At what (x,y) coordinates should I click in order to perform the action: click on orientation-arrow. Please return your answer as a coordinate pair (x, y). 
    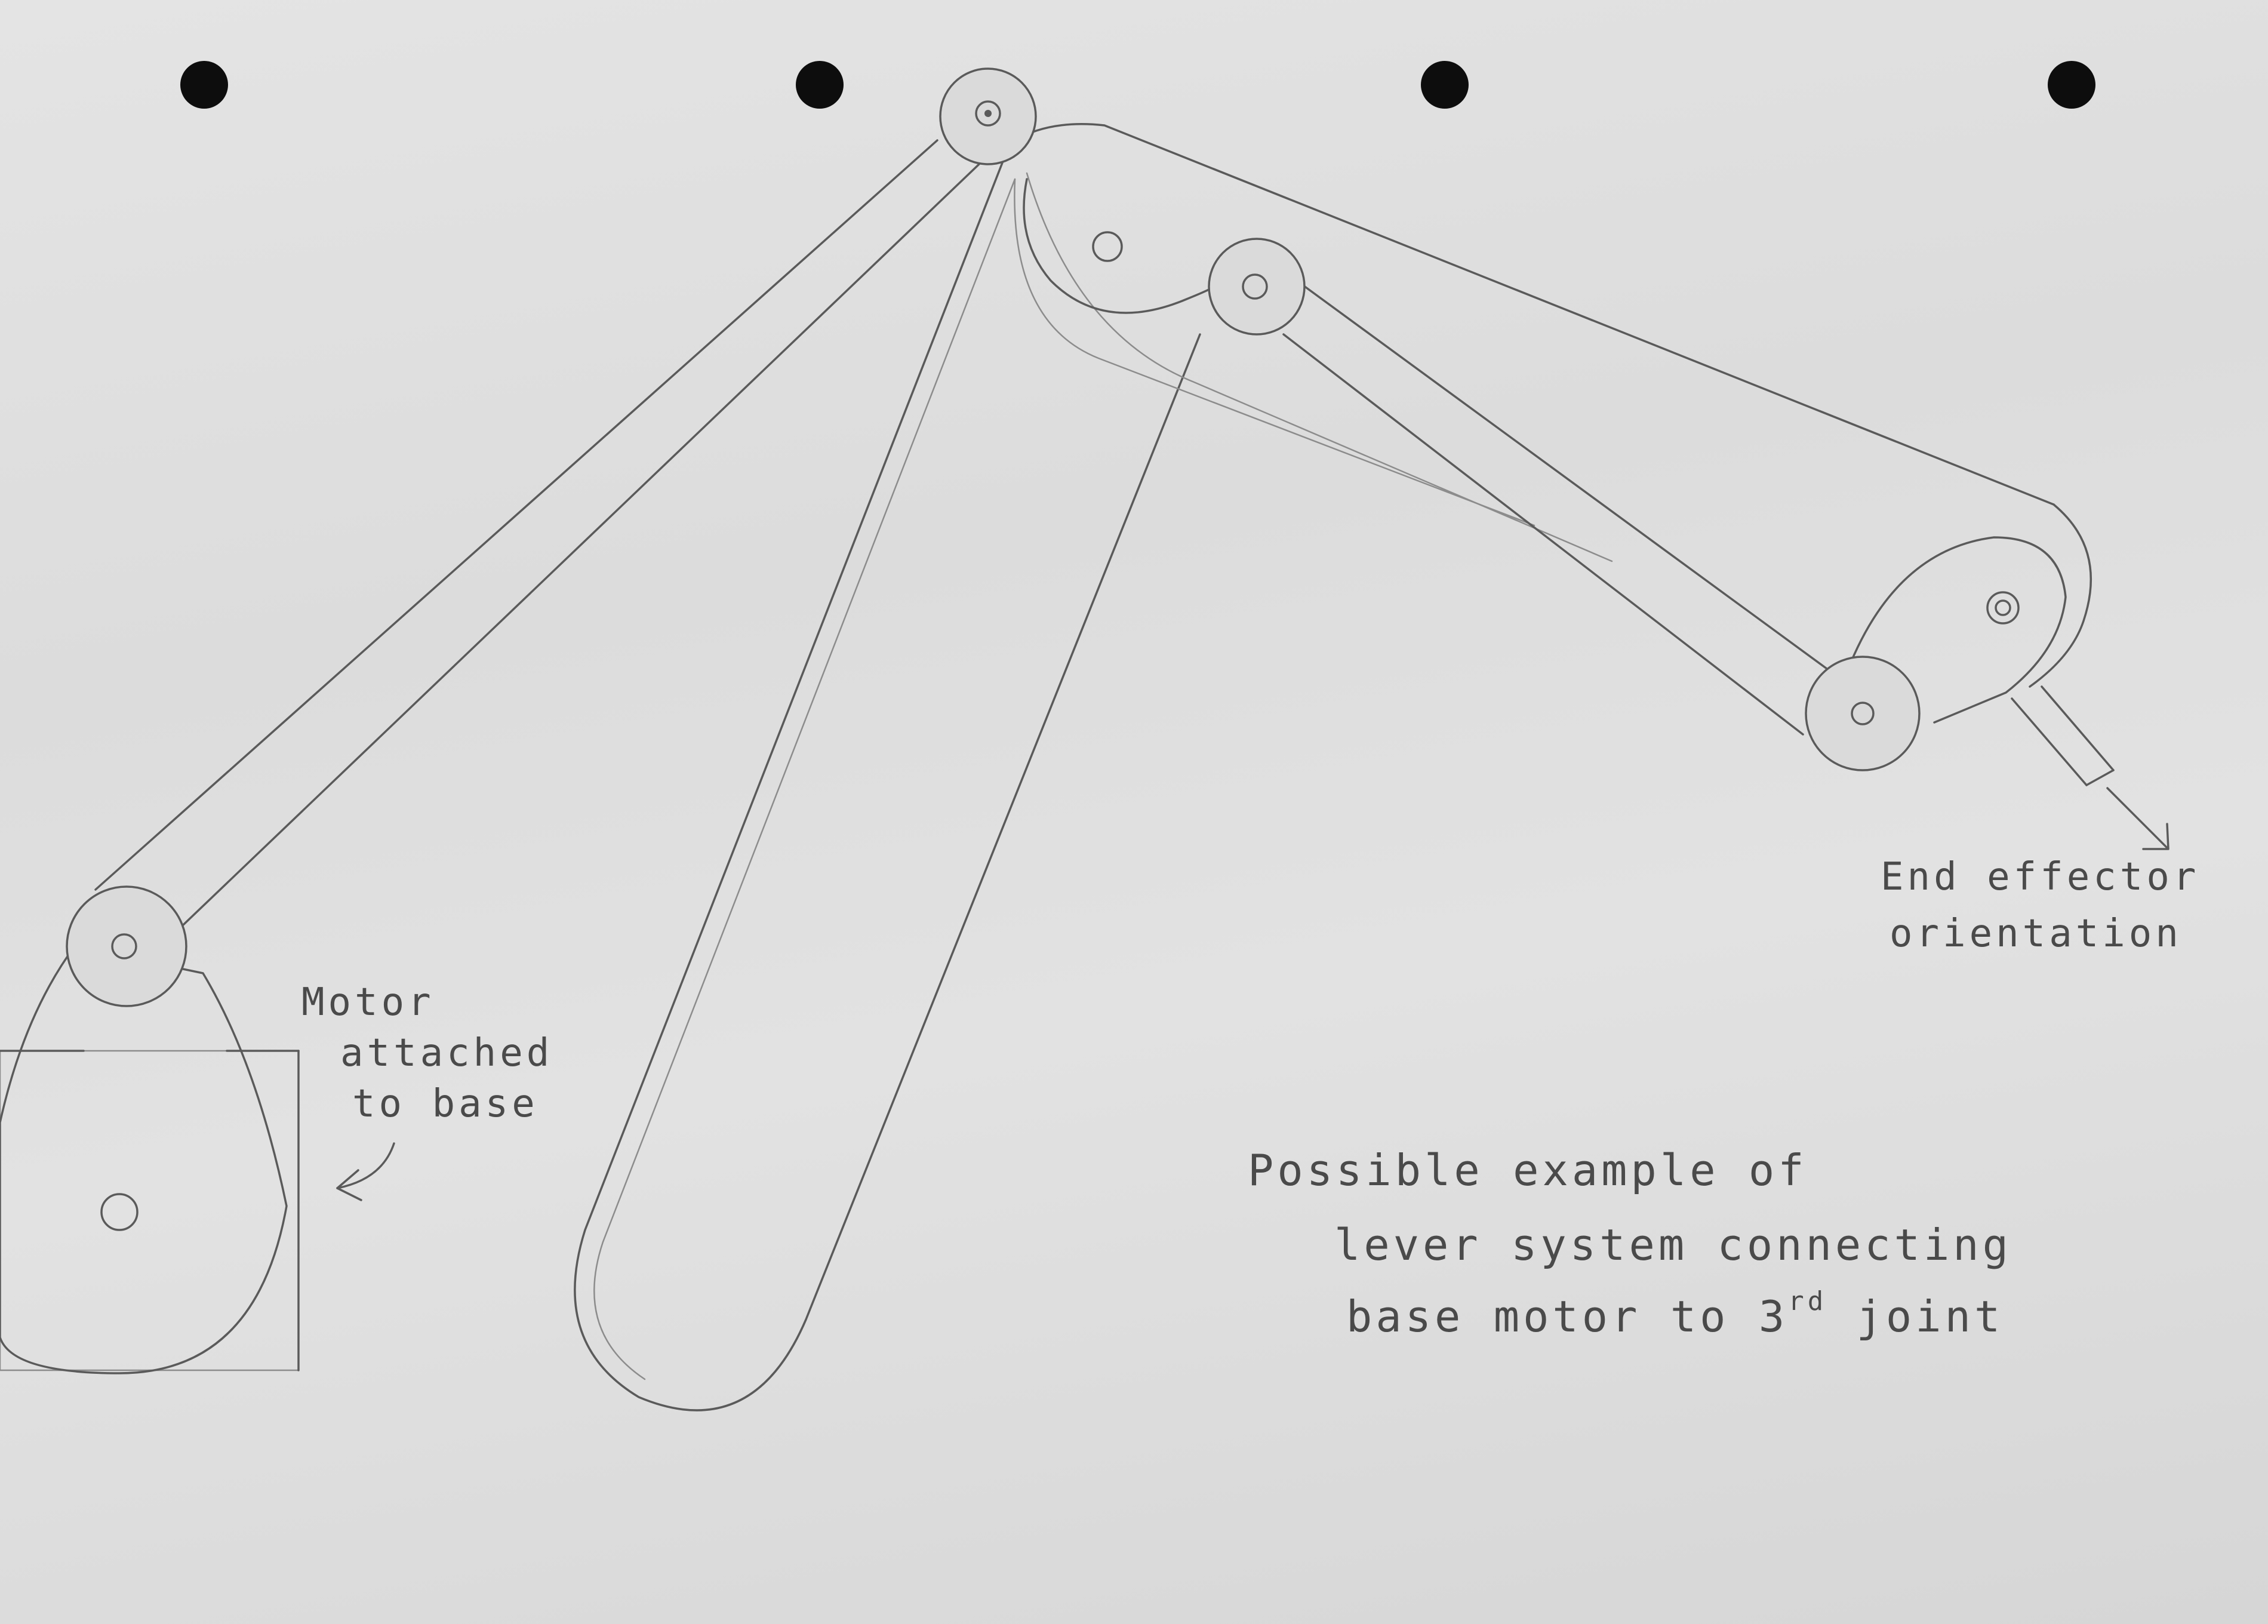
    Looking at the image, I should click on (2137, 818).